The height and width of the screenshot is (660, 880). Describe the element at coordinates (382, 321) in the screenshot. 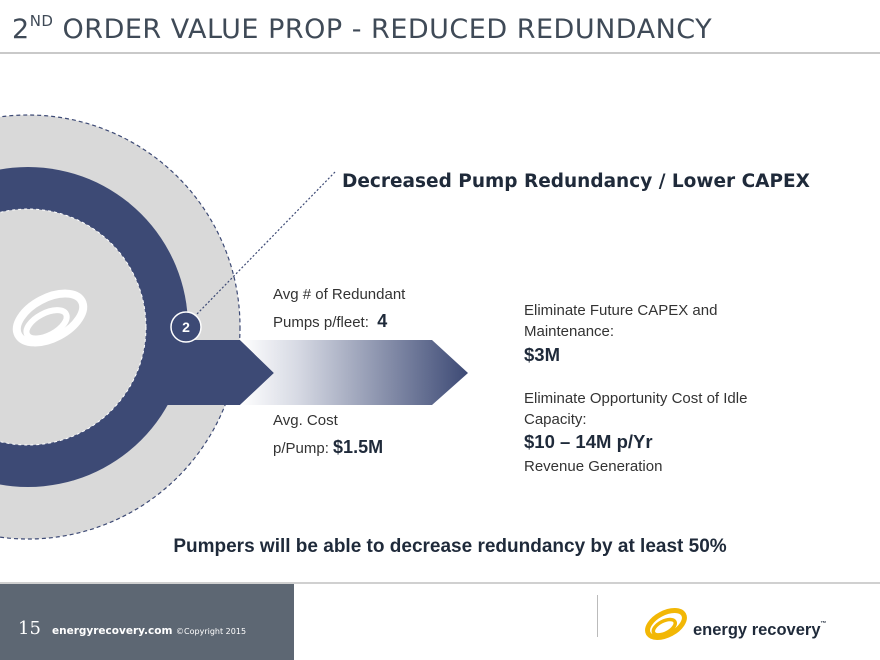

I see `redundant-pumps-value: 4` at that location.